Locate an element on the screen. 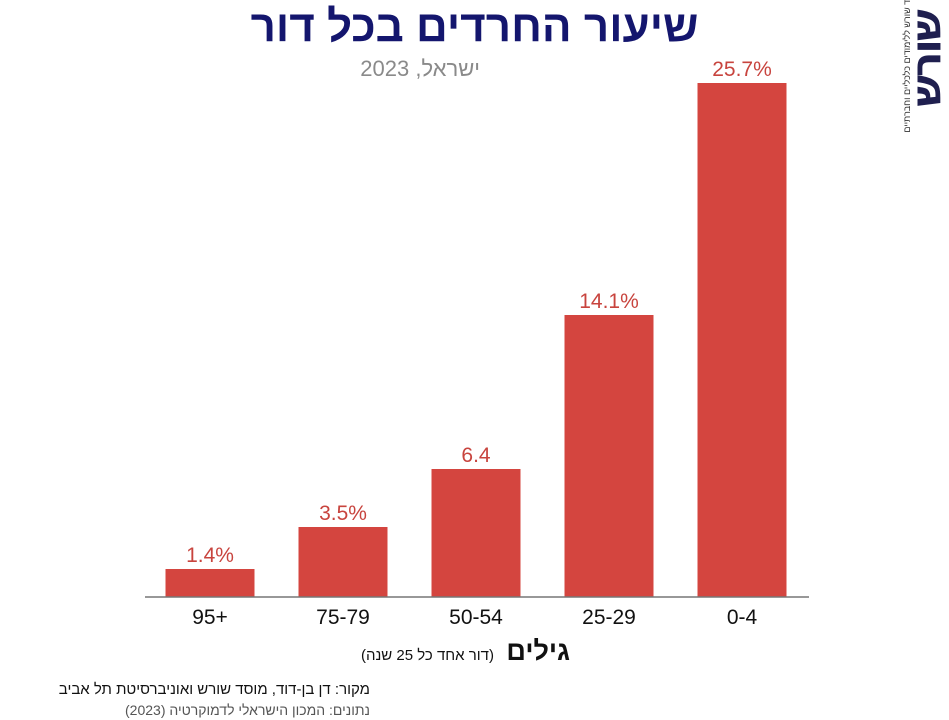 The width and height of the screenshot is (949, 720). x-tick-label-95+: 95+ is located at coordinates (210, 617).